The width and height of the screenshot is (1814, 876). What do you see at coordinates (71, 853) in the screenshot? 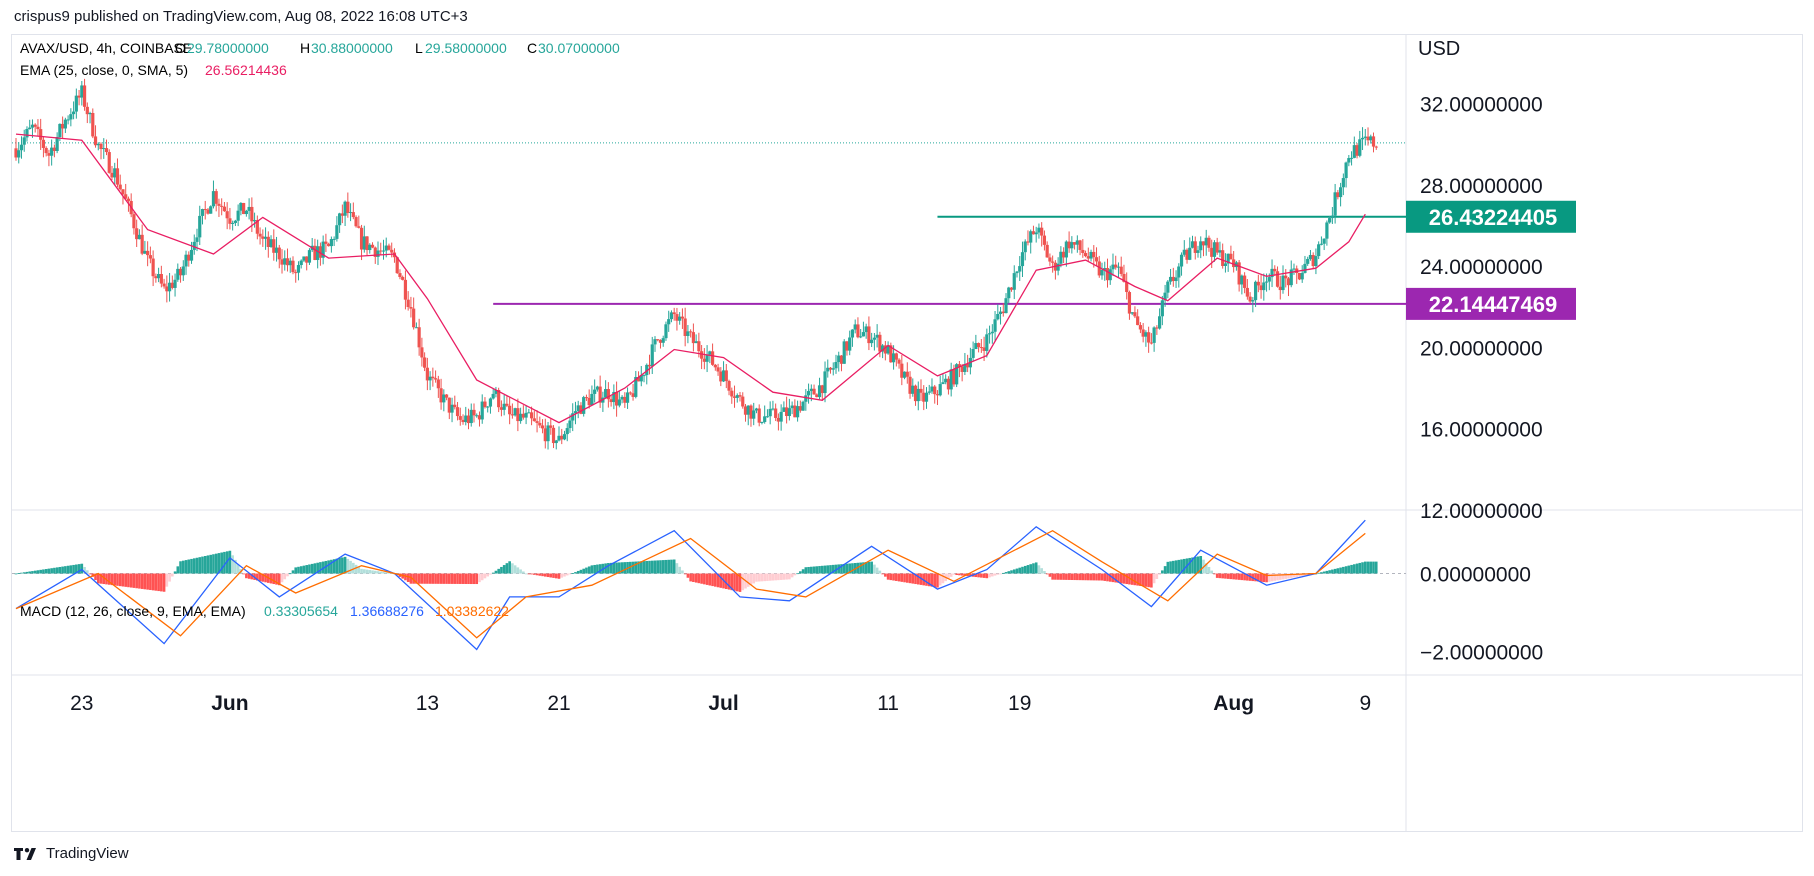
I see `tradingview-brand: TradingView` at bounding box center [71, 853].